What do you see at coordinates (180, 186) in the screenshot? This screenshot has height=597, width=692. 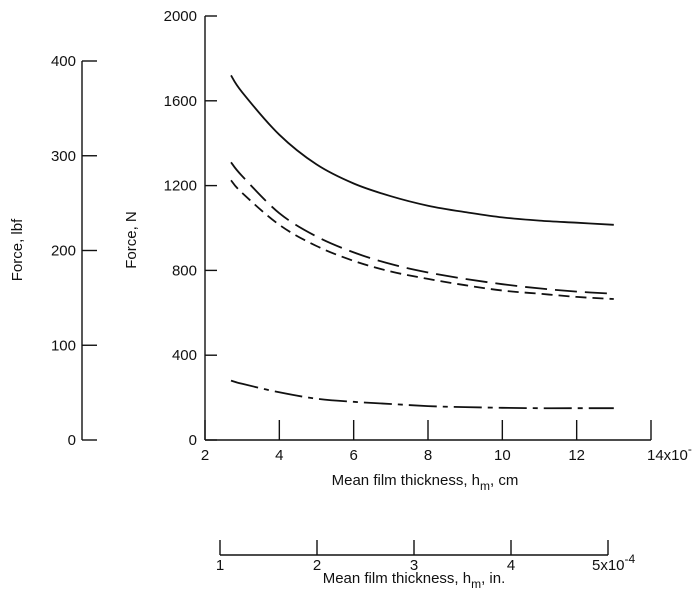 I see `y-tick-label: 1200` at bounding box center [180, 186].